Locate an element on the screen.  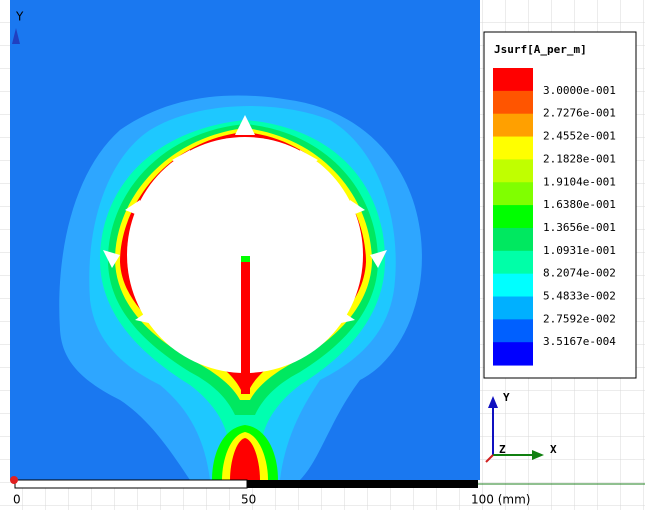
legend-label: 2.7592e-002 is located at coordinates (579, 318).